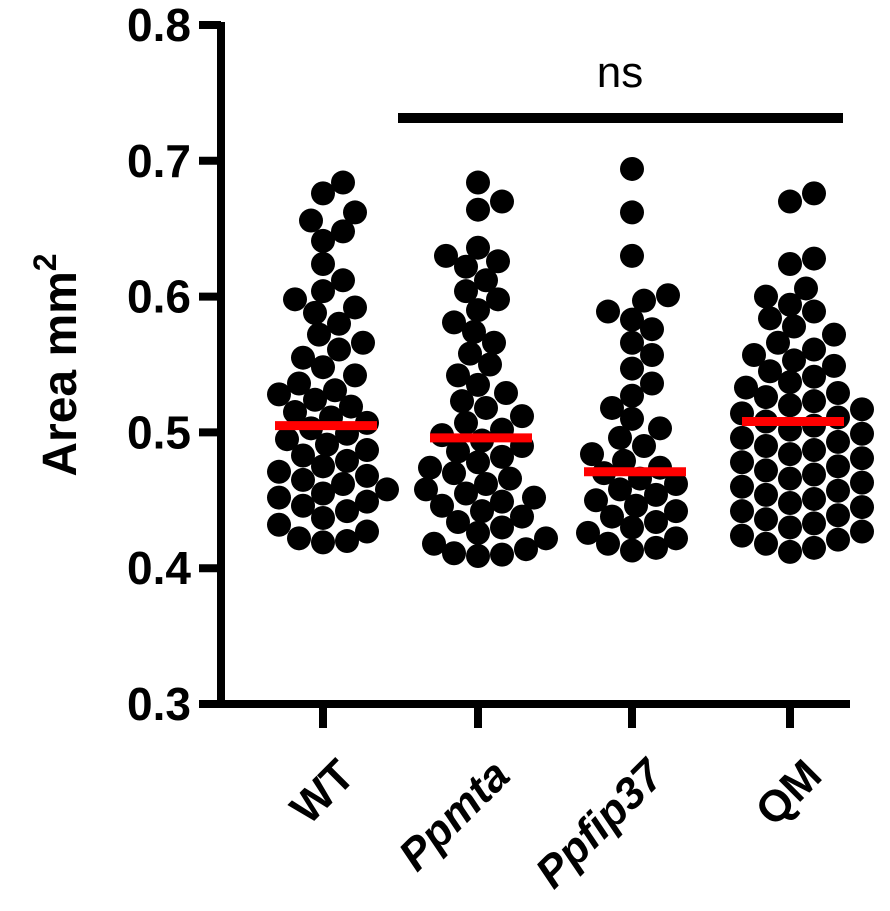 This screenshot has width=890, height=911. I want to click on y-tick-label: 0.5, so click(159, 432).